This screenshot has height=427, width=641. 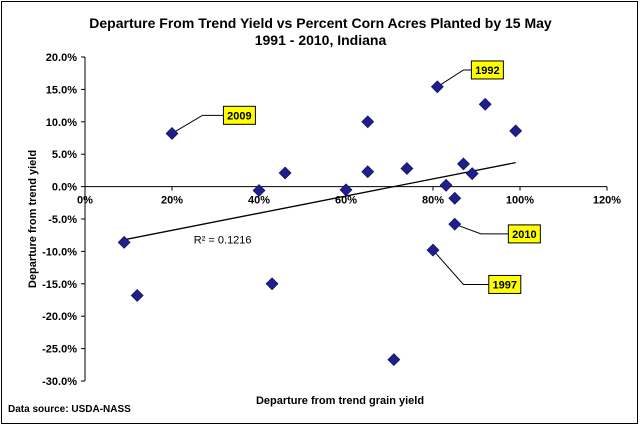 What do you see at coordinates (61, 58) in the screenshot?
I see `y-tick-label: 20.0%` at bounding box center [61, 58].